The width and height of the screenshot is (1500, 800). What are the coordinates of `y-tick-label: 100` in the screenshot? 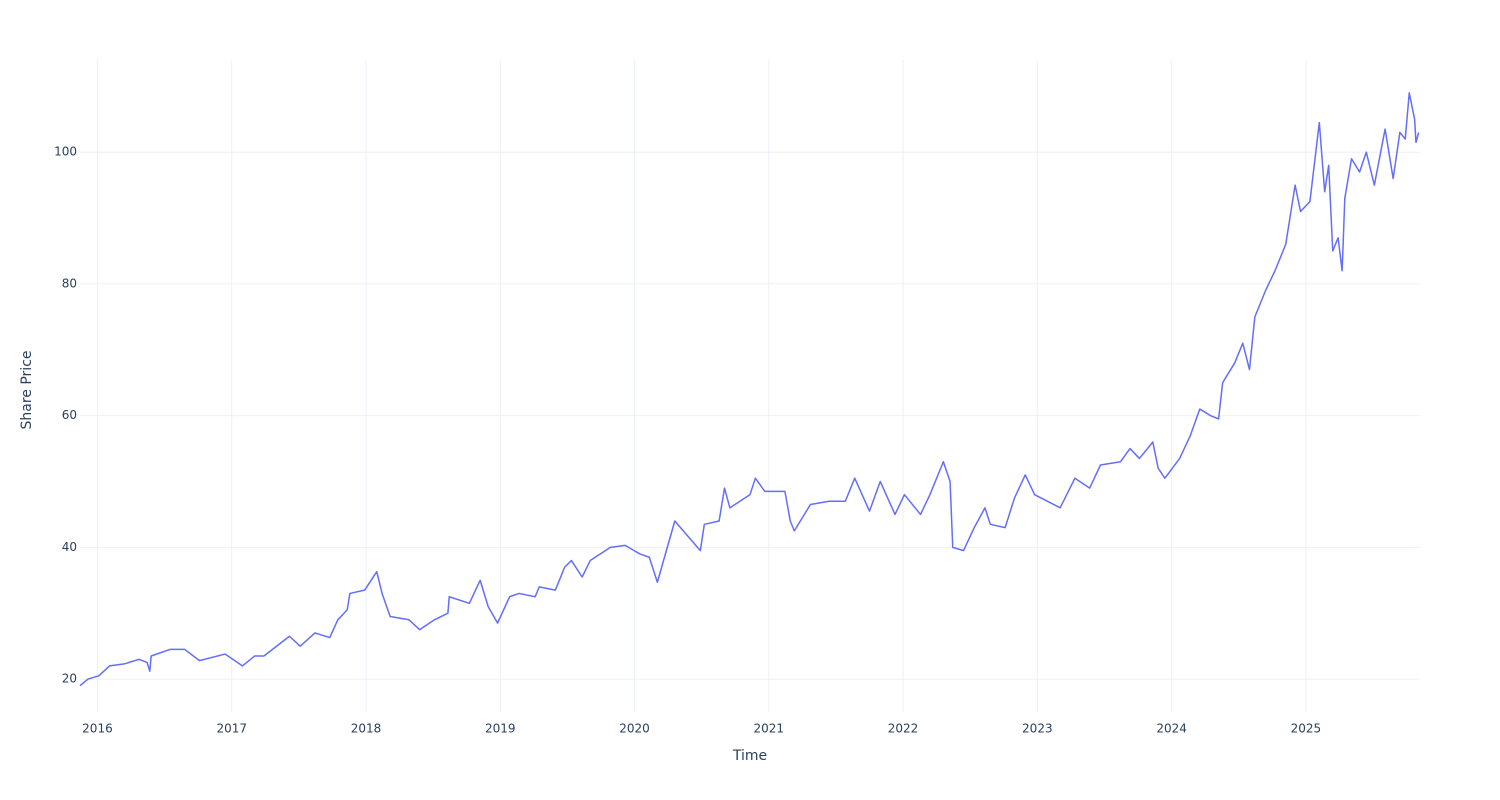 It's located at (65, 152).